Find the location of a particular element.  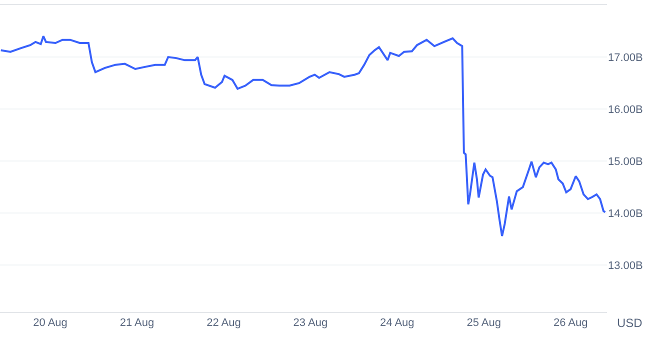

x-tick-label: 24 Aug is located at coordinates (397, 323).